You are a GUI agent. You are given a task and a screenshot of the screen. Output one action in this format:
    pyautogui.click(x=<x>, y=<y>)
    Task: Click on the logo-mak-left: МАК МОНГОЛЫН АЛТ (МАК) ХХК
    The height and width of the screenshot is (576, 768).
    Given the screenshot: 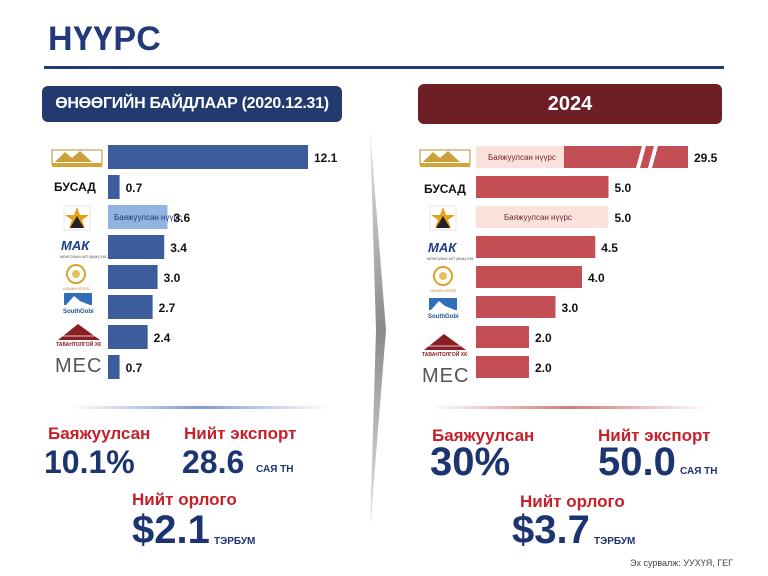 What is the action you would take?
    pyautogui.click(x=84, y=248)
    